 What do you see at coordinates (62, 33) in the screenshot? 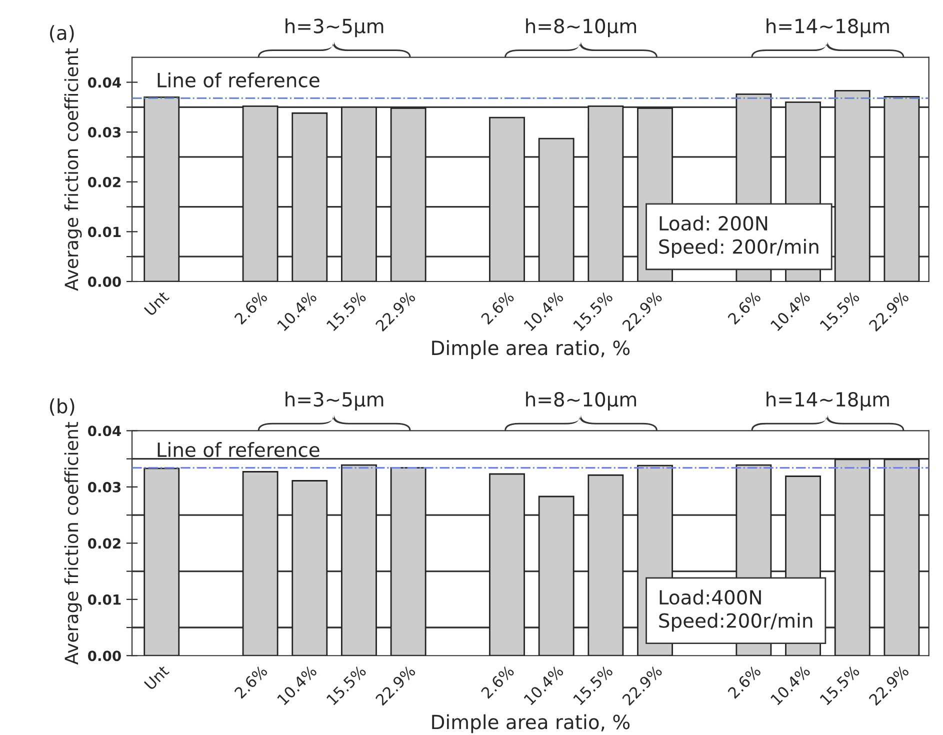
I see `text: (a)` at bounding box center [62, 33].